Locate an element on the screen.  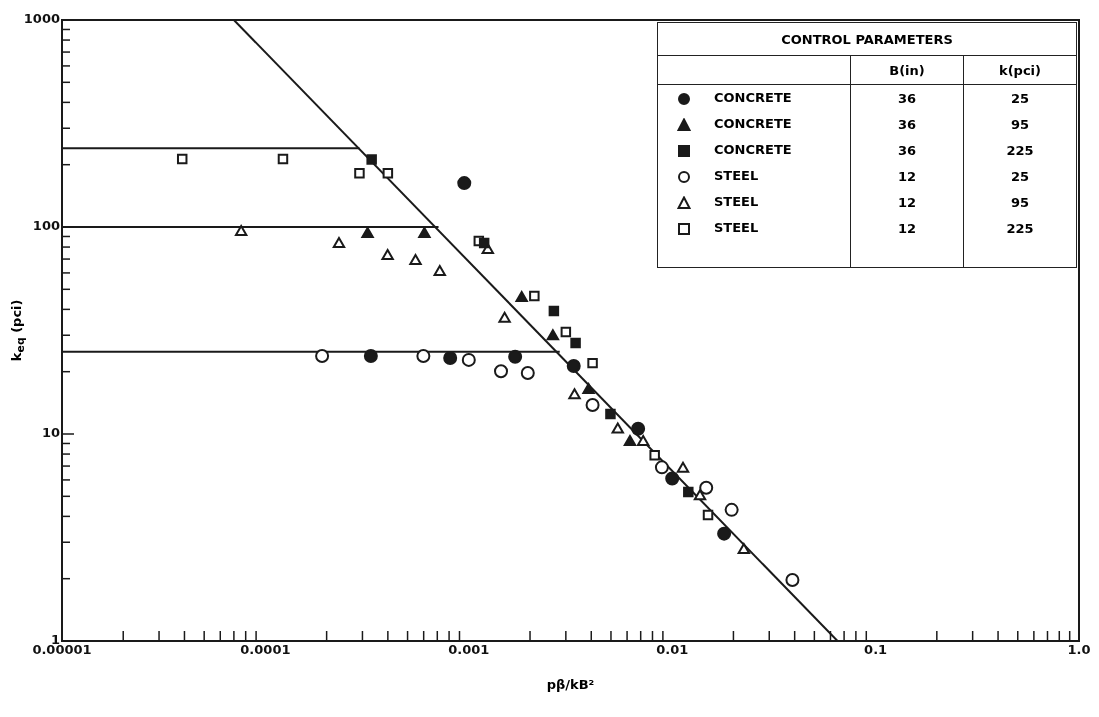
x-tick-label: 0.1 is located at coordinates (876, 650).